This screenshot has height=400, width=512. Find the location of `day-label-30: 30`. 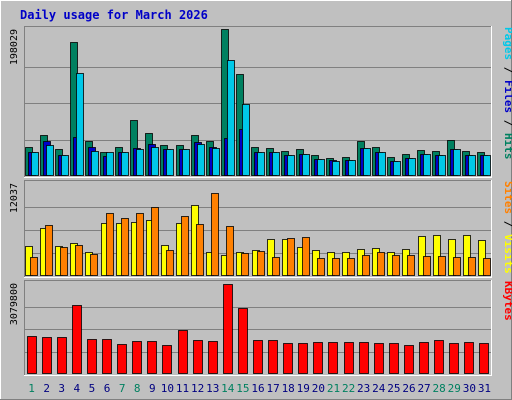

day-label-30: 30 is located at coordinates (469, 388).